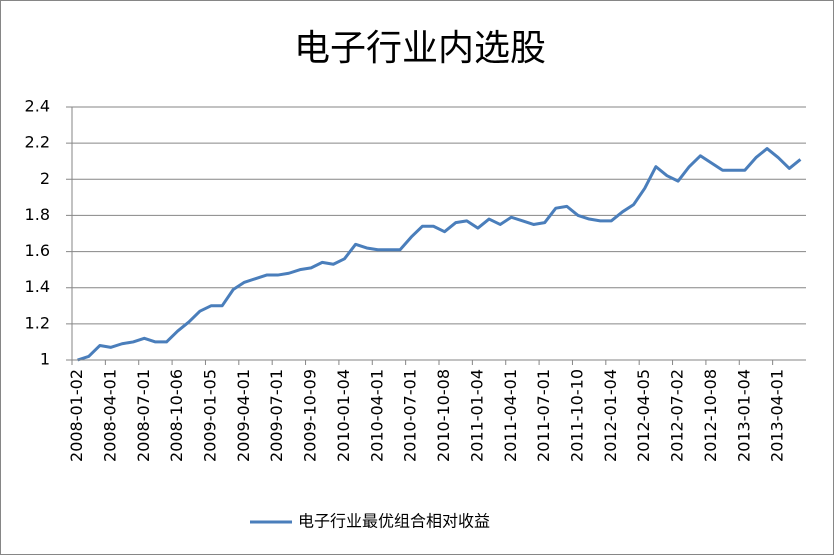 The height and width of the screenshot is (559, 834). Describe the element at coordinates (577, 415) in the screenshot. I see `x-tick-label: 2011-10-10` at that location.